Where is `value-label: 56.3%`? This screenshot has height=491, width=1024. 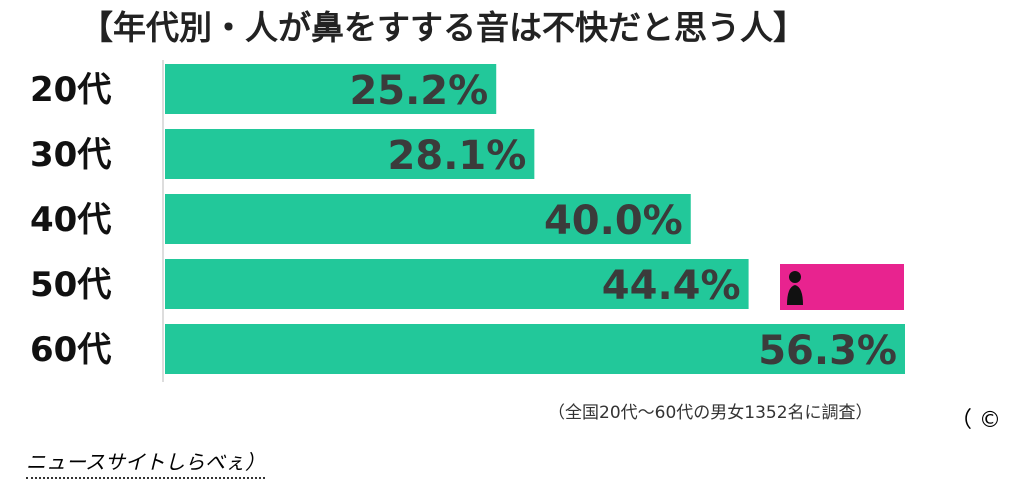
value-label: 56.3% is located at coordinates (827, 351).